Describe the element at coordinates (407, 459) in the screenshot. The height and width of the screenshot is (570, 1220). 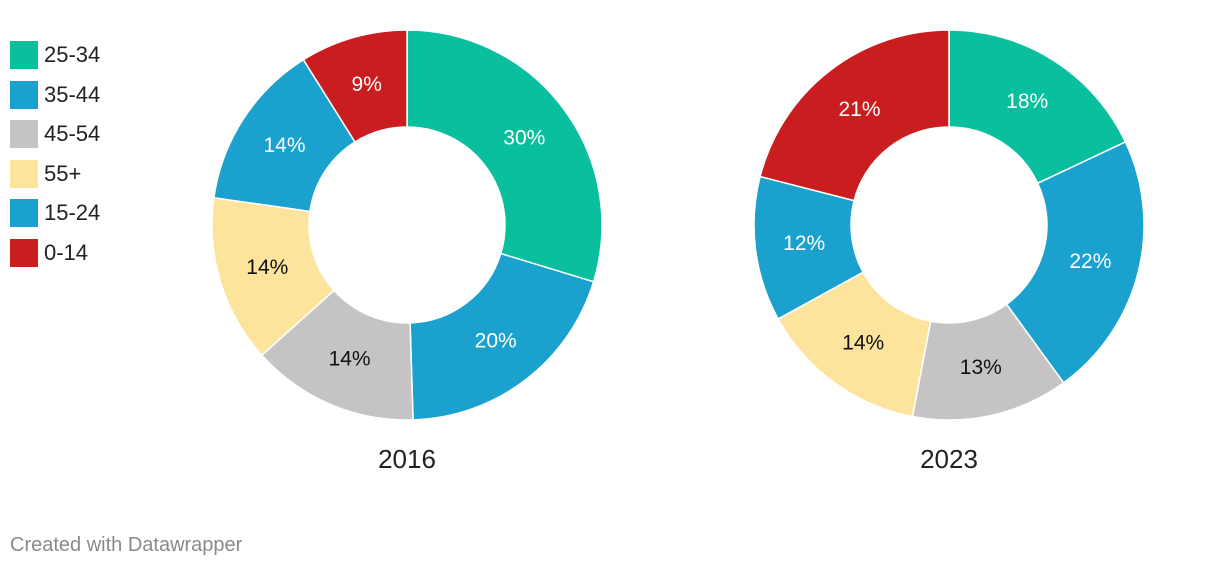
I see `chart-title: 2016` at that location.